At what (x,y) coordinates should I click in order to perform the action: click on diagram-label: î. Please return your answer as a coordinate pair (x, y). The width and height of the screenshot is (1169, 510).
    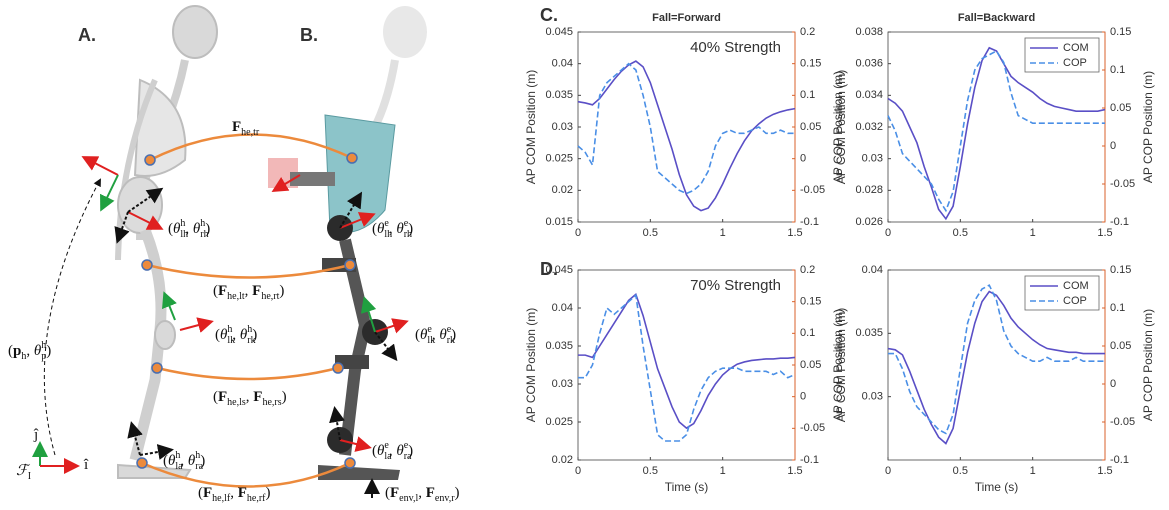
    Looking at the image, I should click on (86, 465).